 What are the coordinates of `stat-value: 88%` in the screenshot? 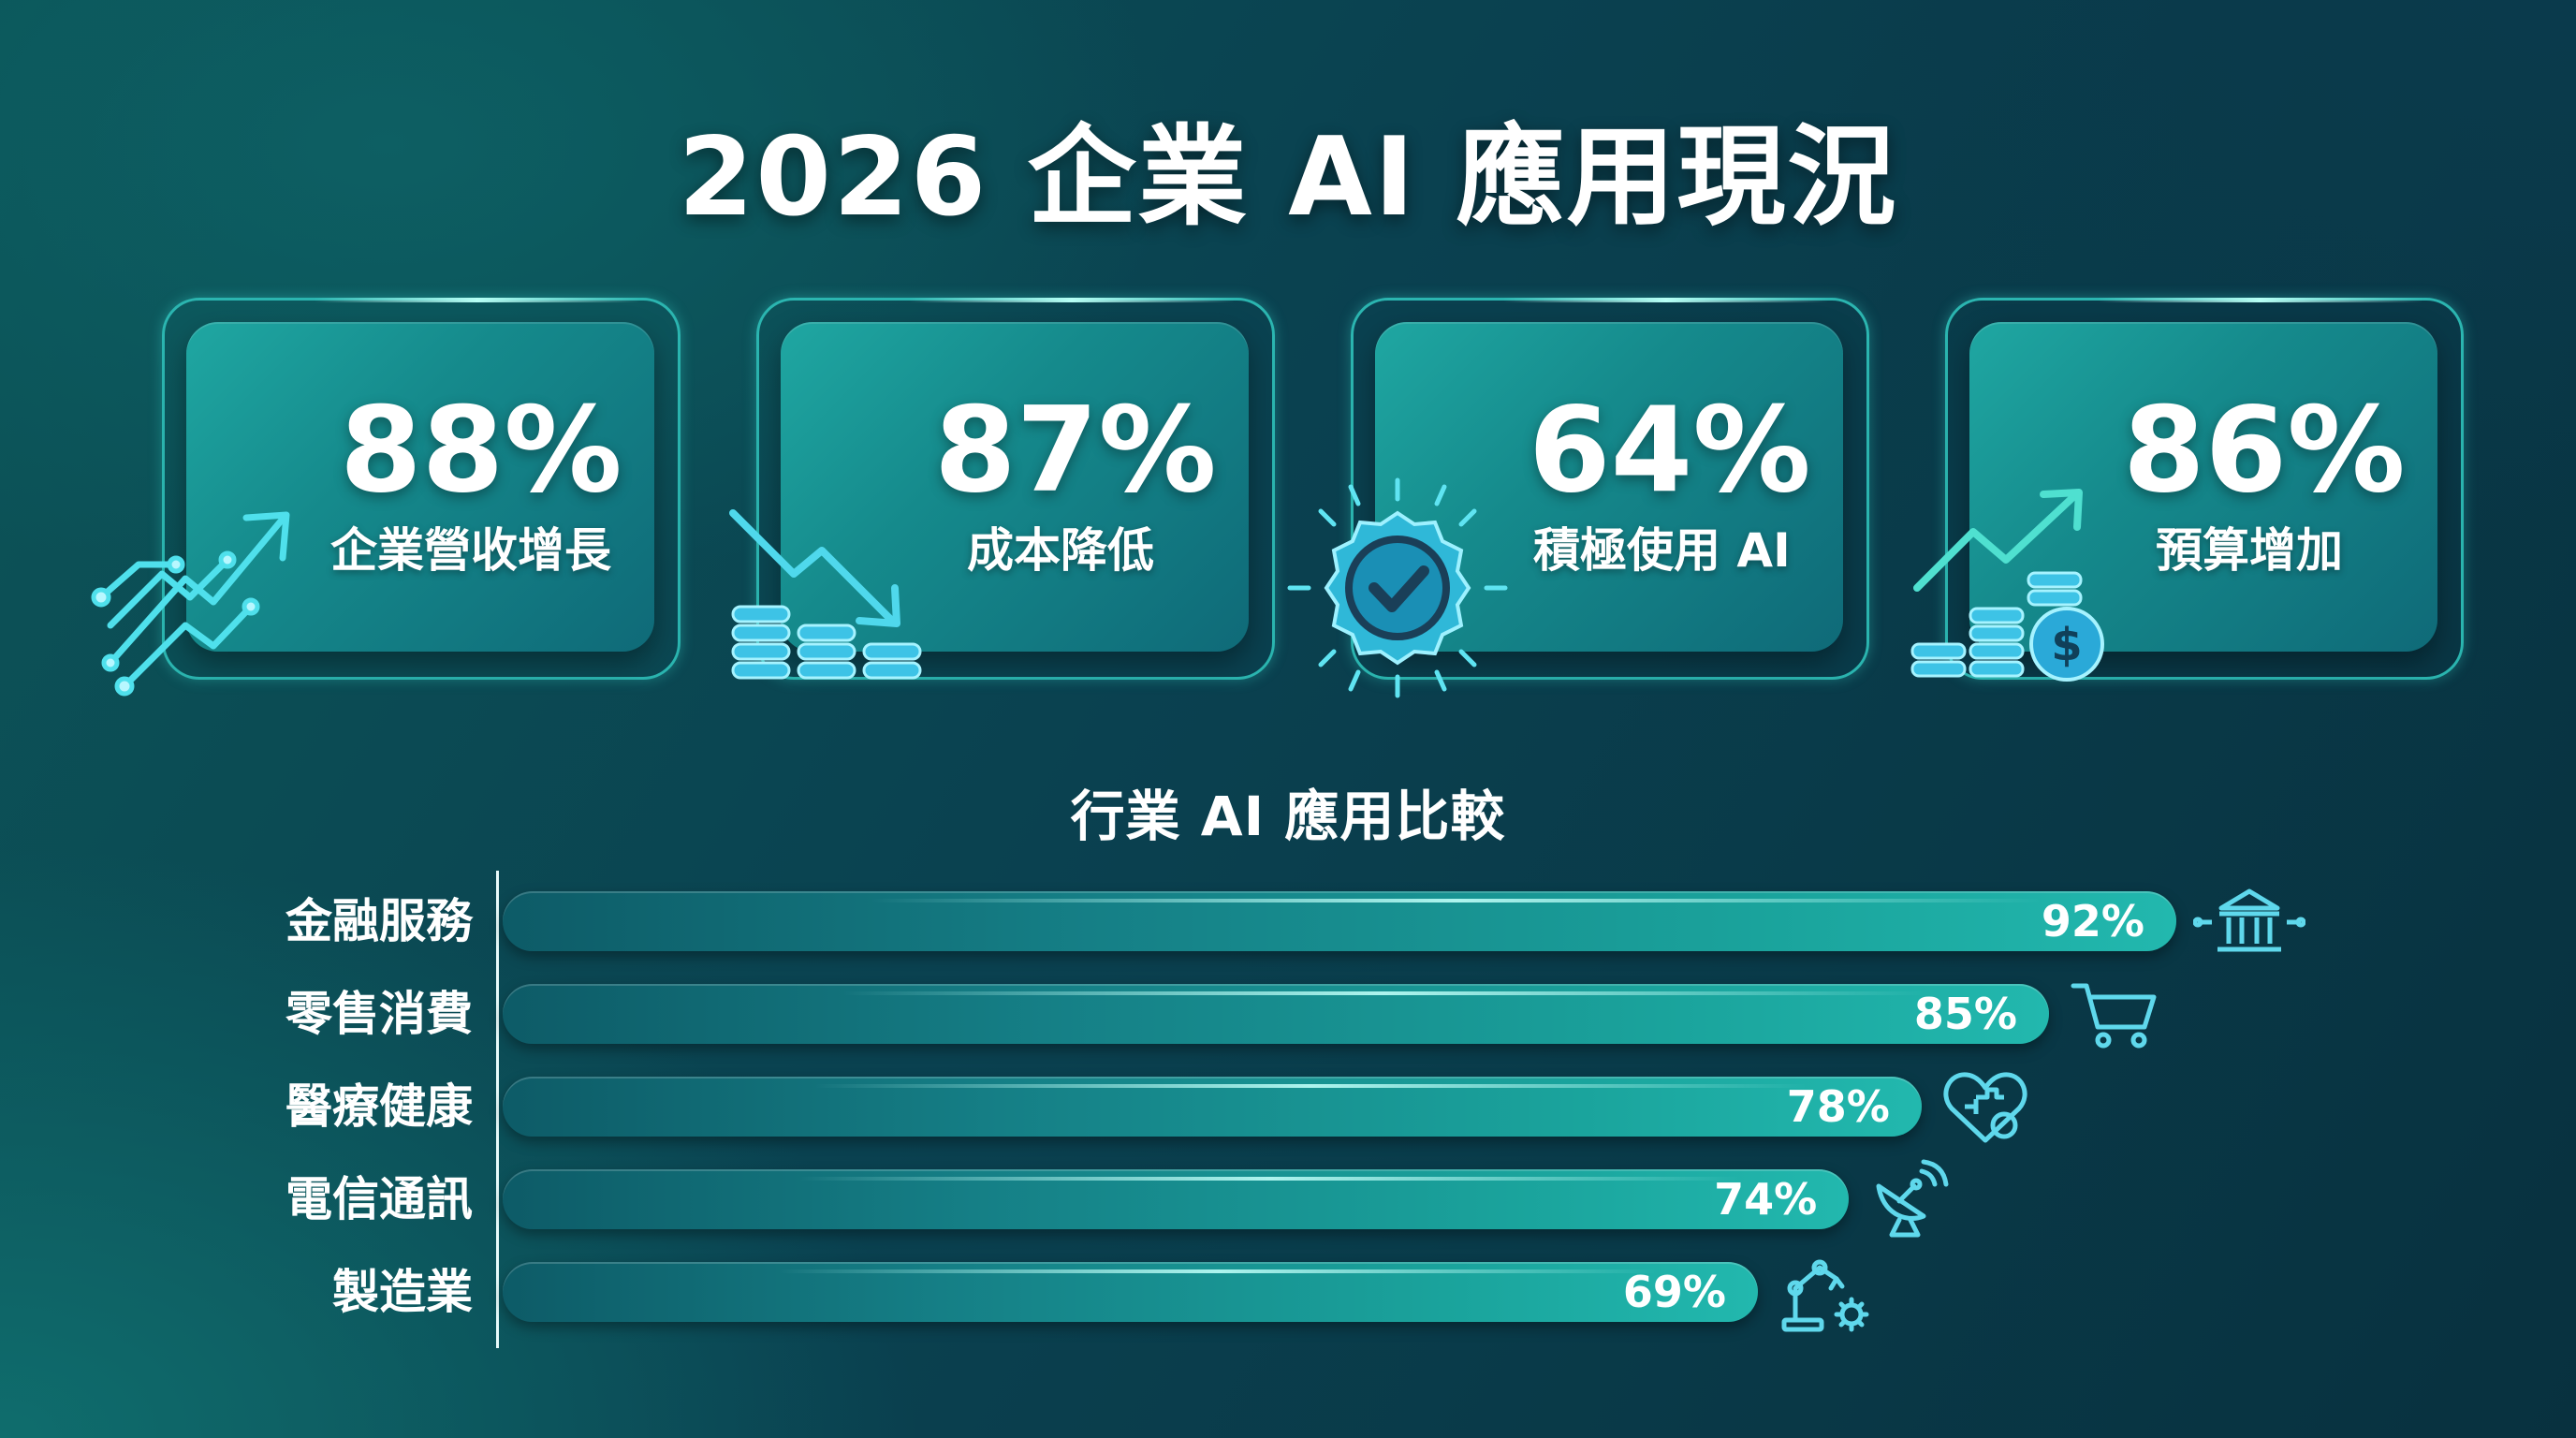 It's located at (481, 450).